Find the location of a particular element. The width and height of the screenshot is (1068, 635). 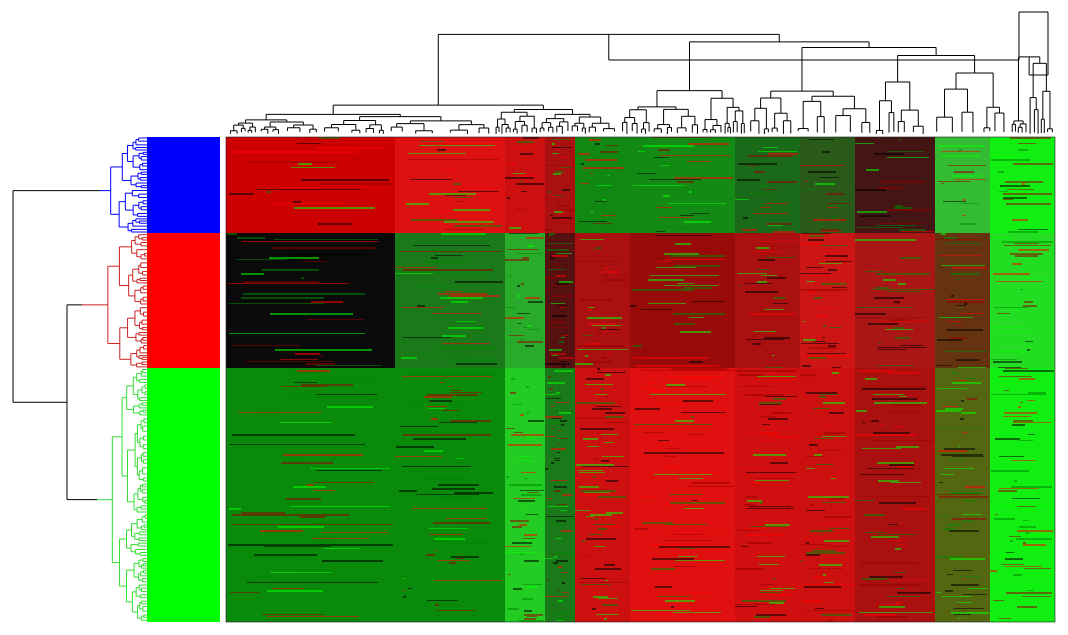

row-cluster-color-bar is located at coordinates (183, 379).